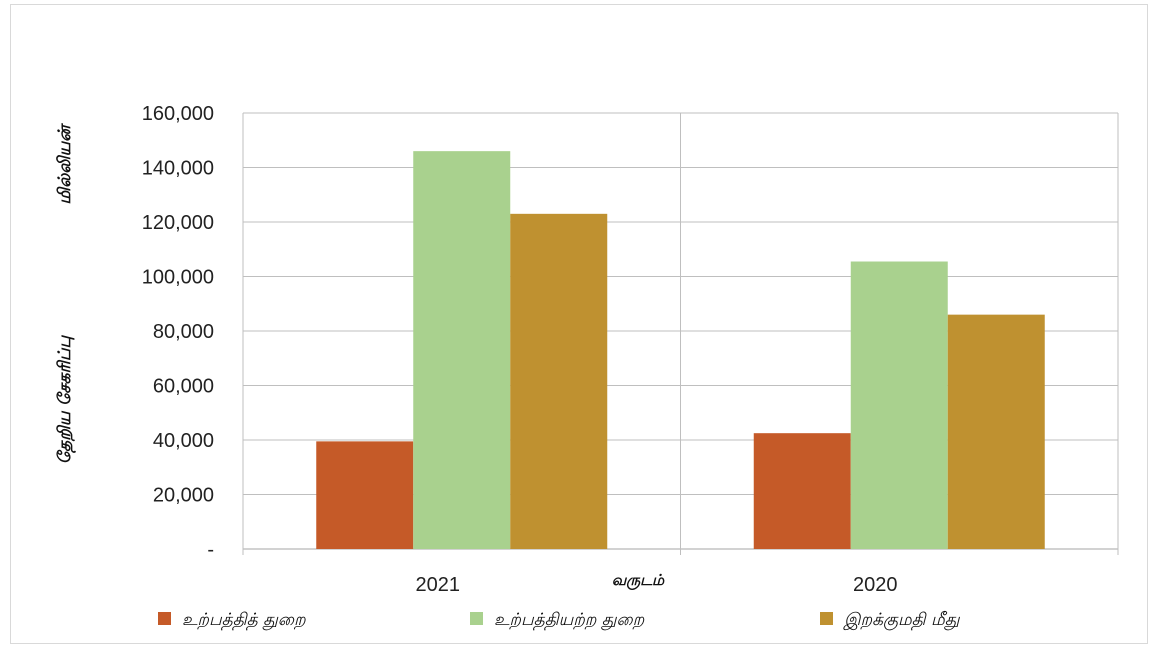 This screenshot has height=650, width=1153. I want to click on y-tick-label: 160,000, so click(178, 114).